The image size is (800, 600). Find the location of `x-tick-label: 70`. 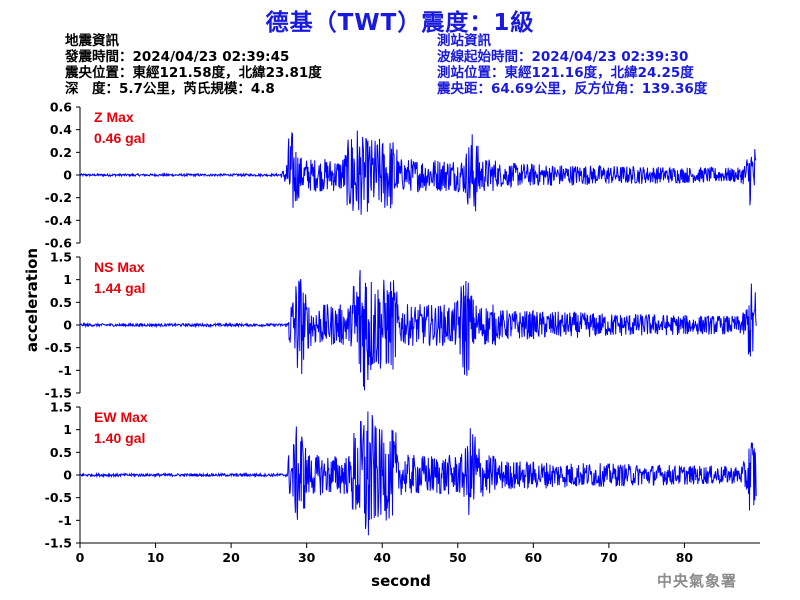

x-tick-label: 70 is located at coordinates (609, 557).